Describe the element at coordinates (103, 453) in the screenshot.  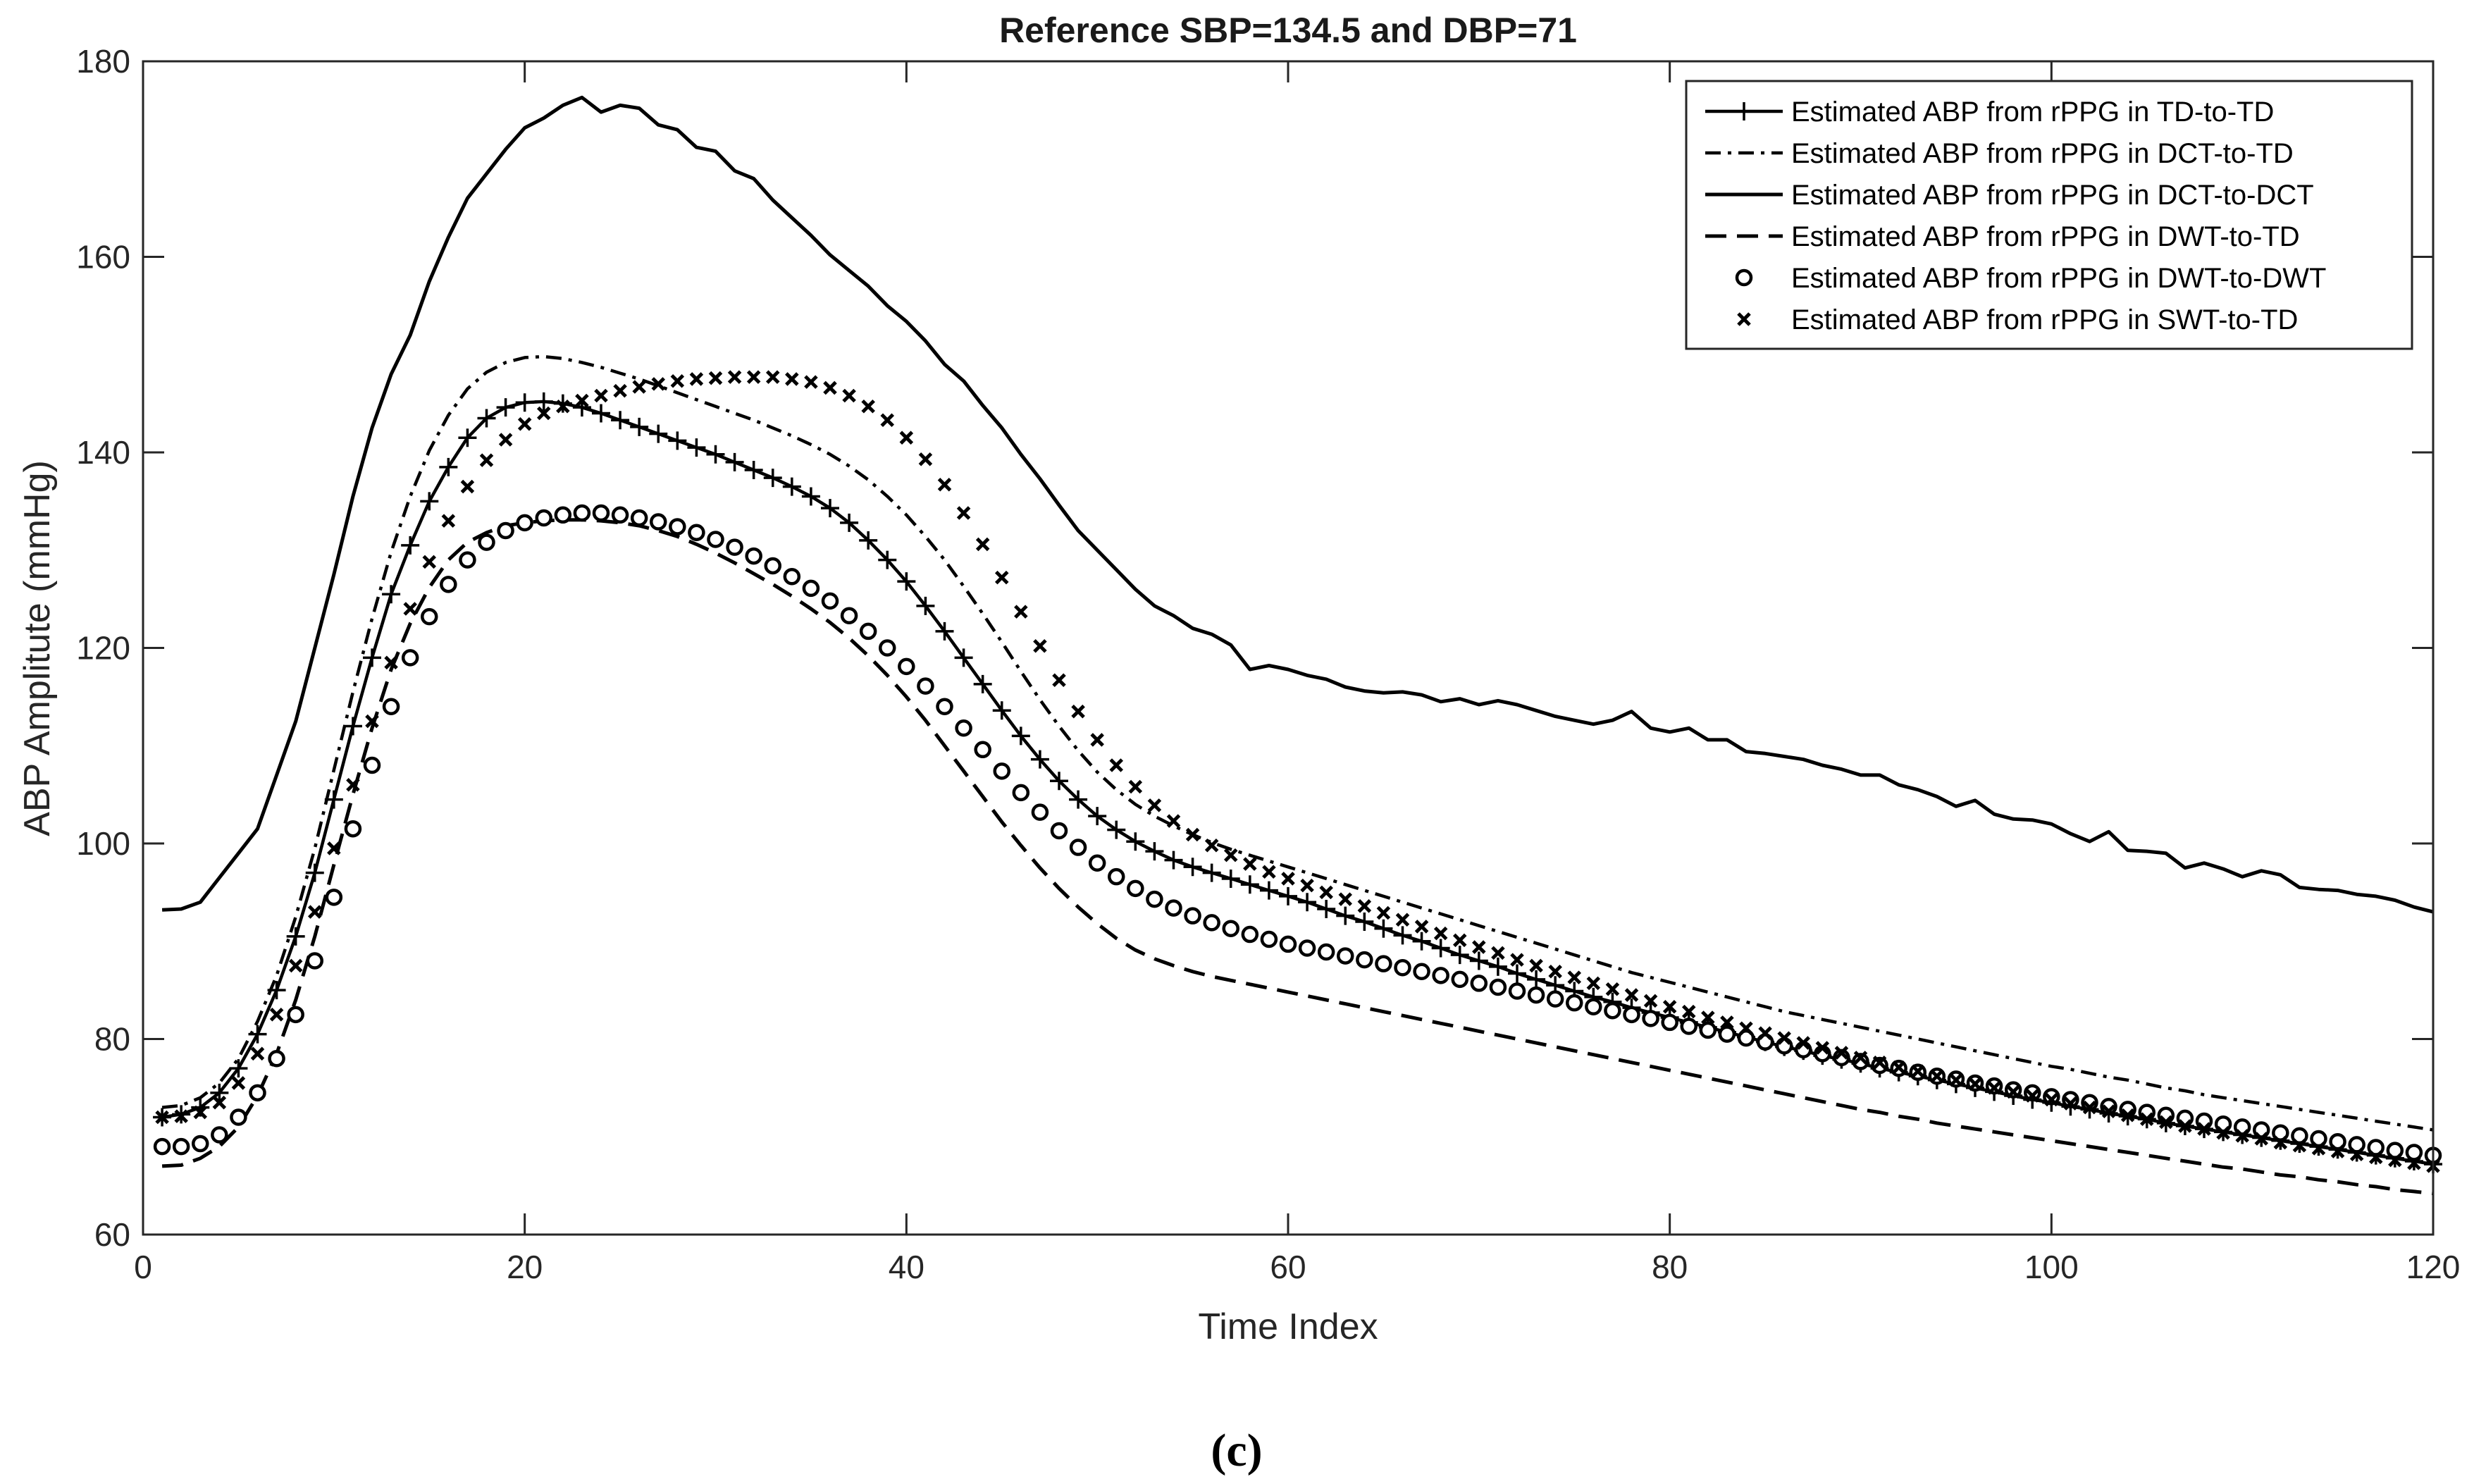
I see `y-tick-label: 140` at that location.